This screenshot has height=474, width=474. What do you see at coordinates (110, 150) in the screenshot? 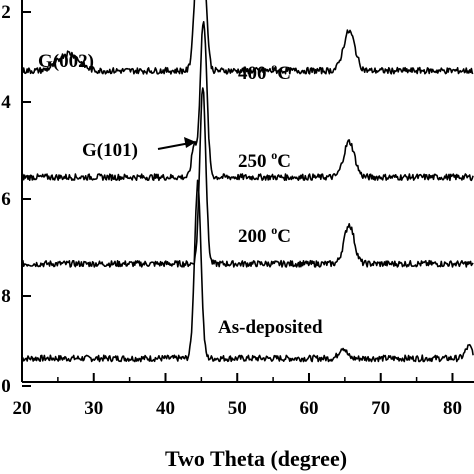
I see `peak-annotation-1: G(101)` at bounding box center [110, 150].